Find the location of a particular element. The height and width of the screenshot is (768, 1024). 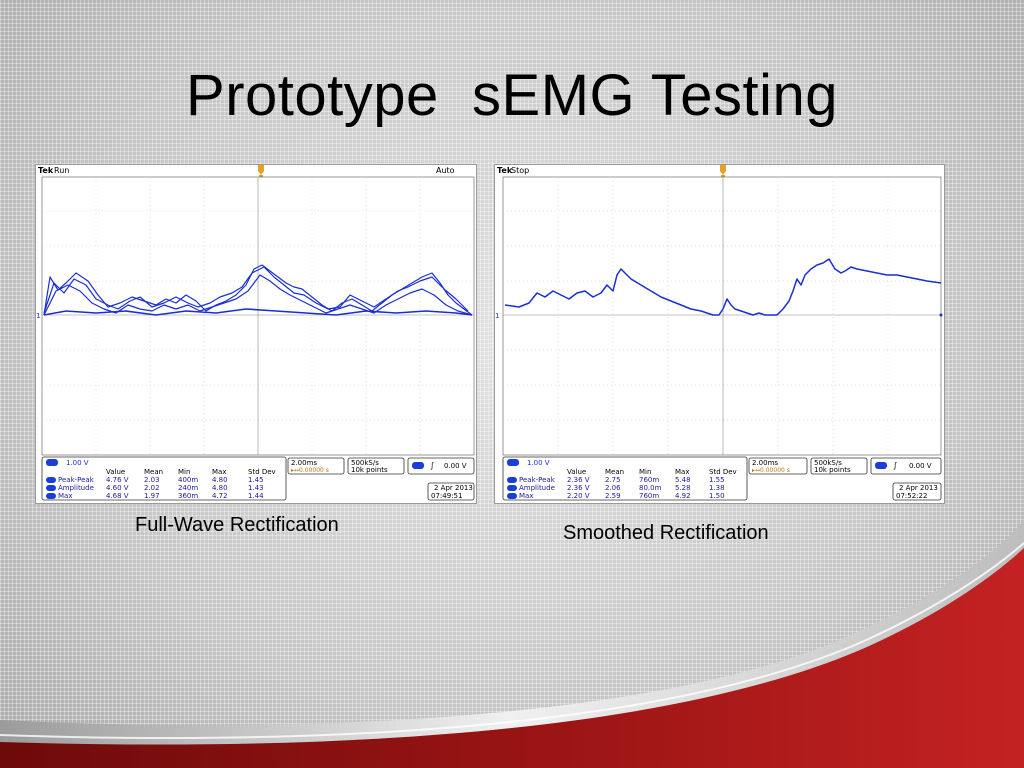

row-value: 4.60 V is located at coordinates (117, 488).